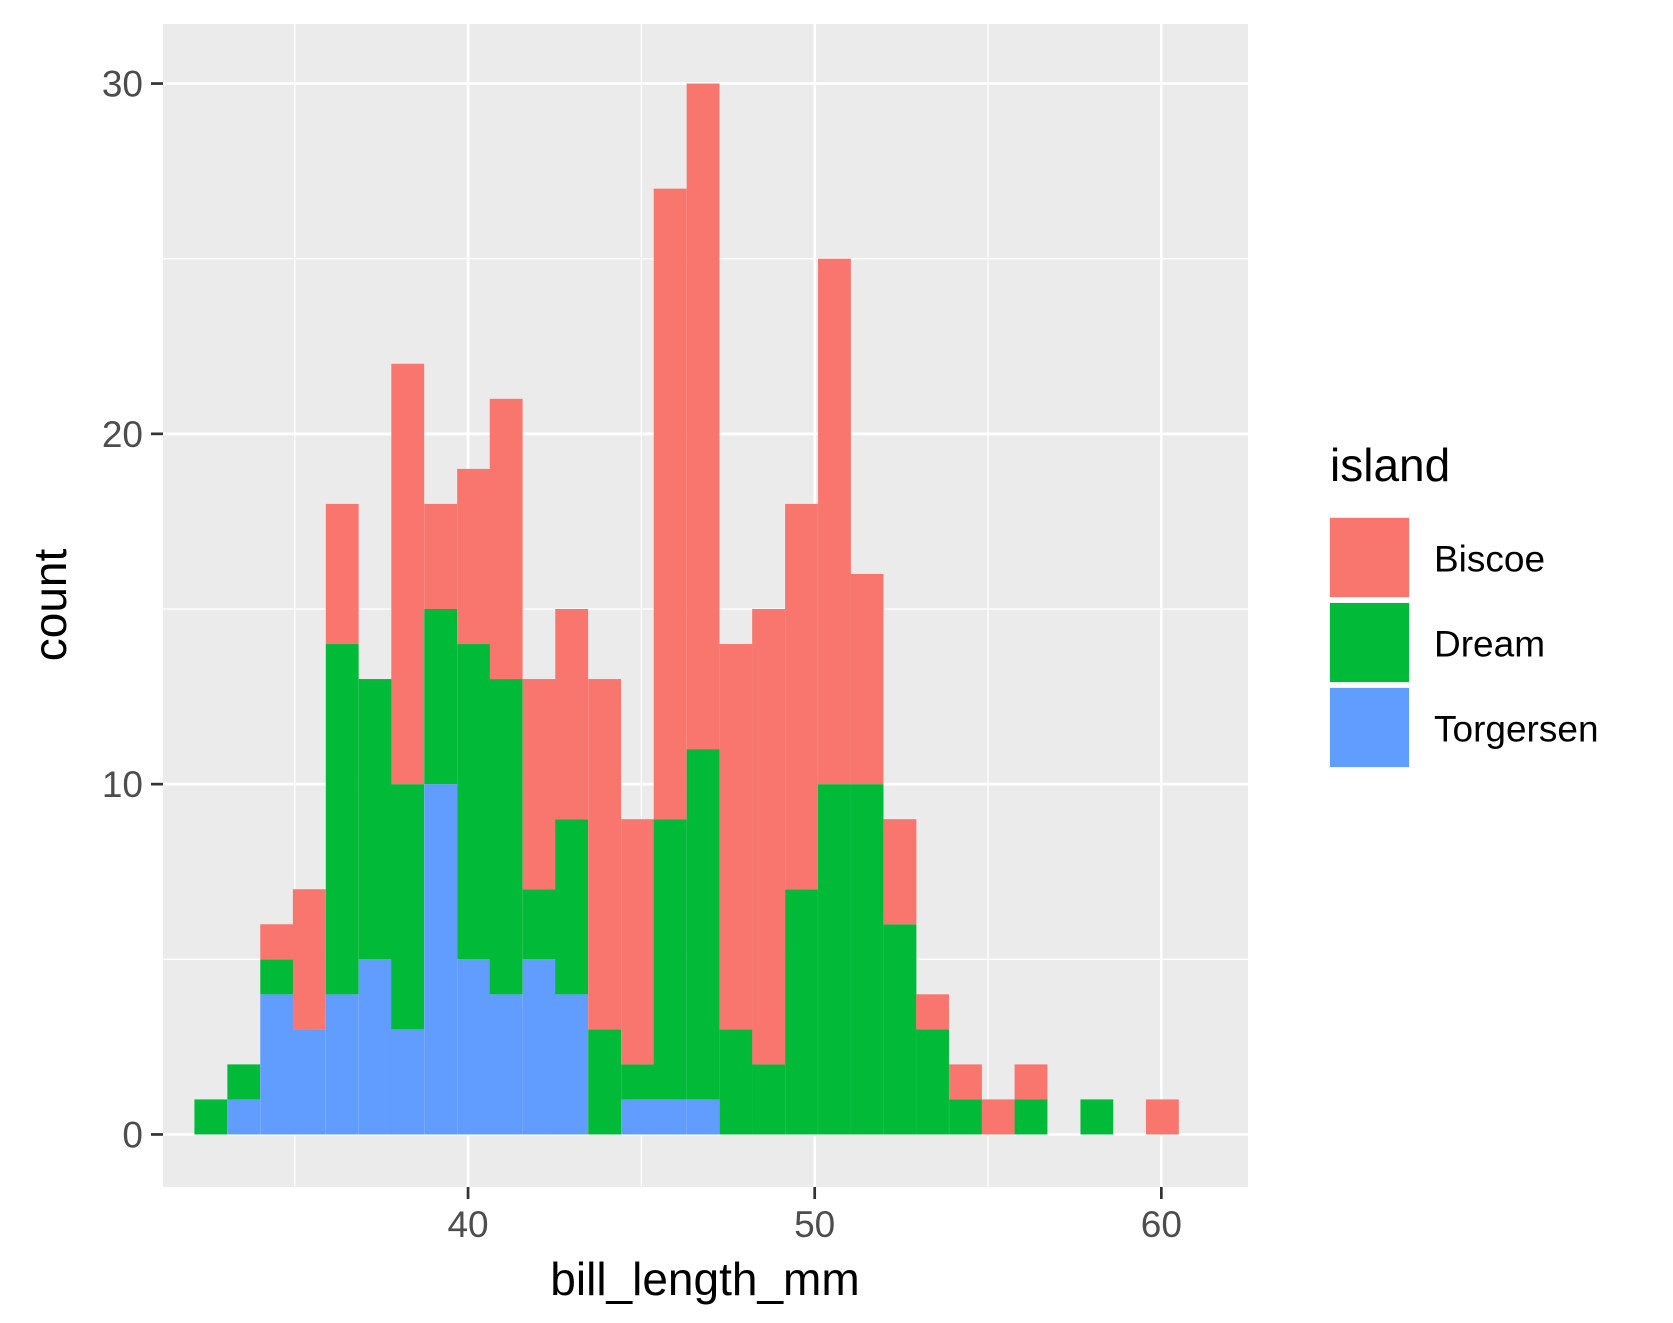 The height and width of the screenshot is (1323, 1673). Describe the element at coordinates (122, 434) in the screenshot. I see `y-tick-label: 20` at that location.